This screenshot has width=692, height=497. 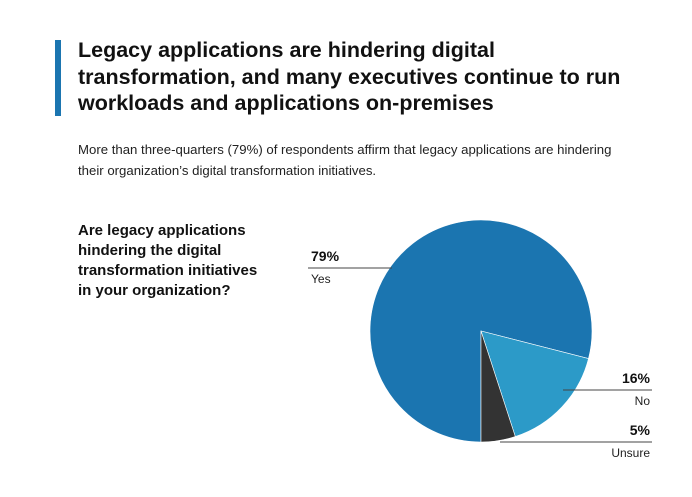 What do you see at coordinates (150, 250) in the screenshot?
I see `question-line: hindering the digital` at bounding box center [150, 250].